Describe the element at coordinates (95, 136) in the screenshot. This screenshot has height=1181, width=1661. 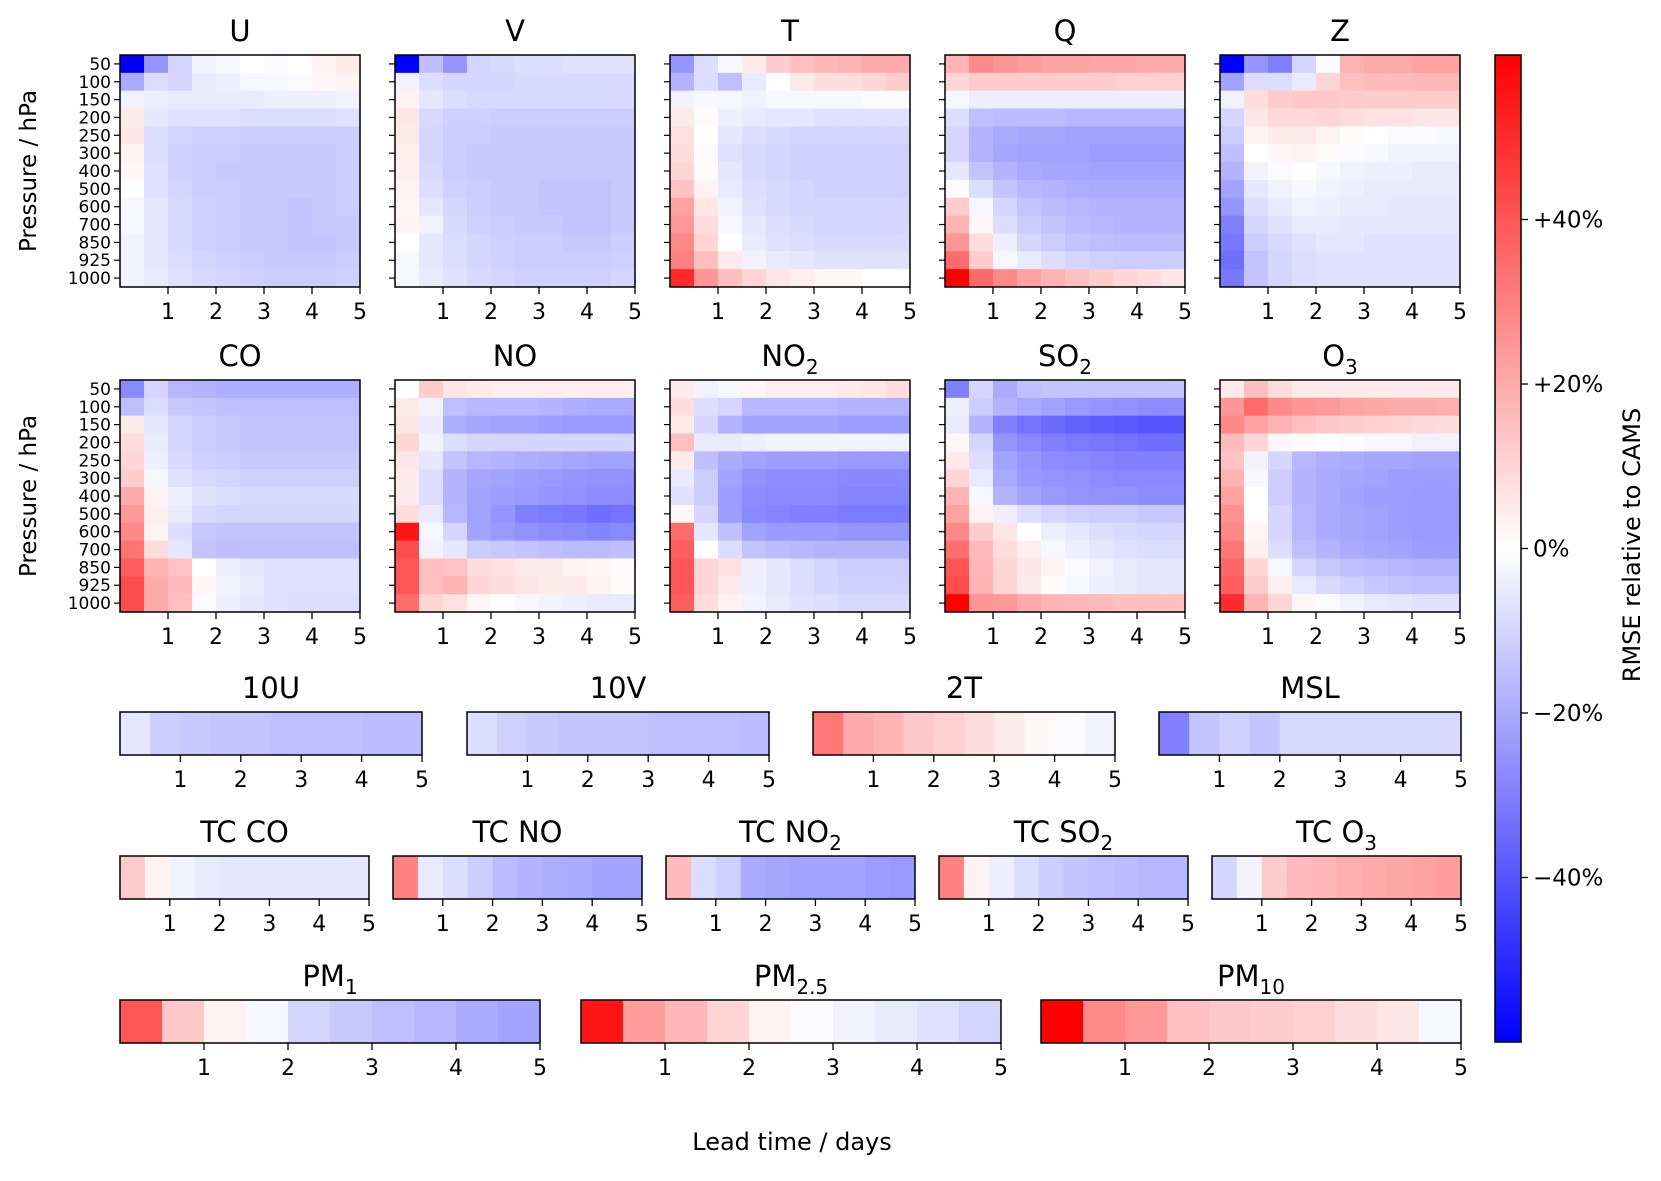
I see `ytick-label: 250` at that location.